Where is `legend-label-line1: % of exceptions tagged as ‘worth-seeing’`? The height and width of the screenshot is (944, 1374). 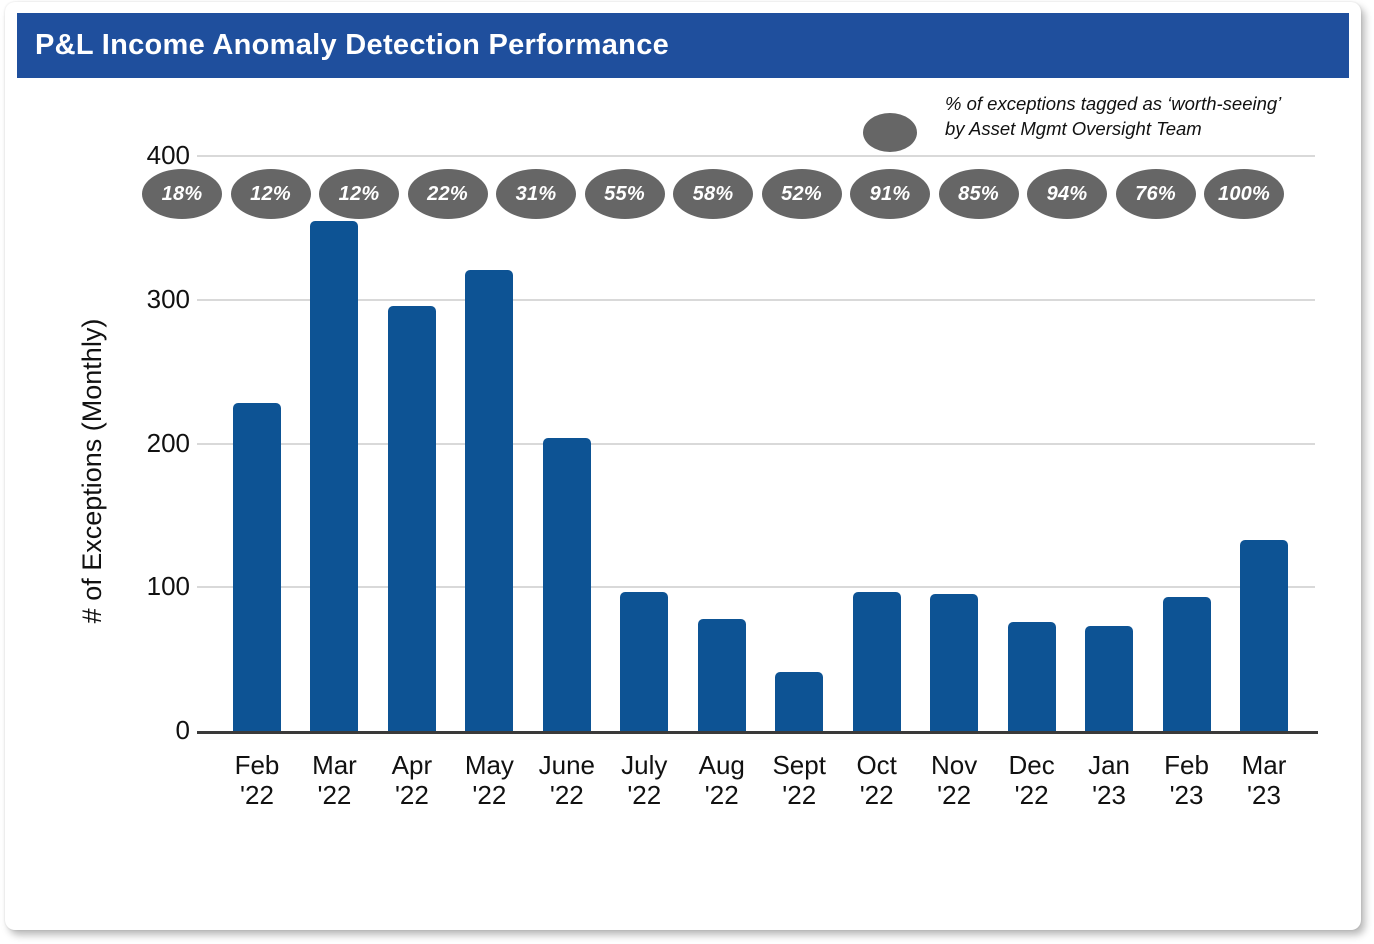 legend-label-line1: % of exceptions tagged as ‘worth-seeing’ is located at coordinates (1113, 103).